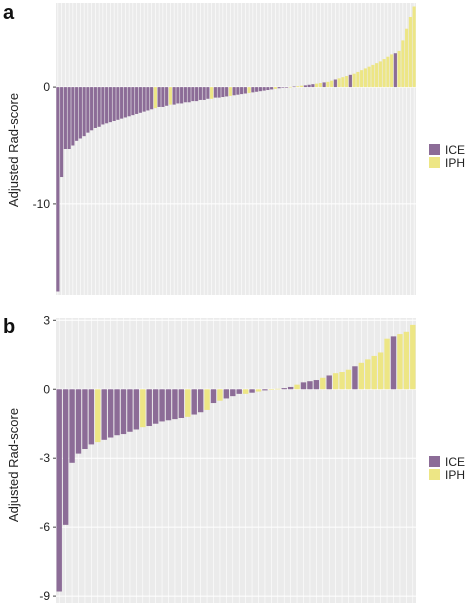  I want to click on legend-swatch-ice-a, so click(434, 149).